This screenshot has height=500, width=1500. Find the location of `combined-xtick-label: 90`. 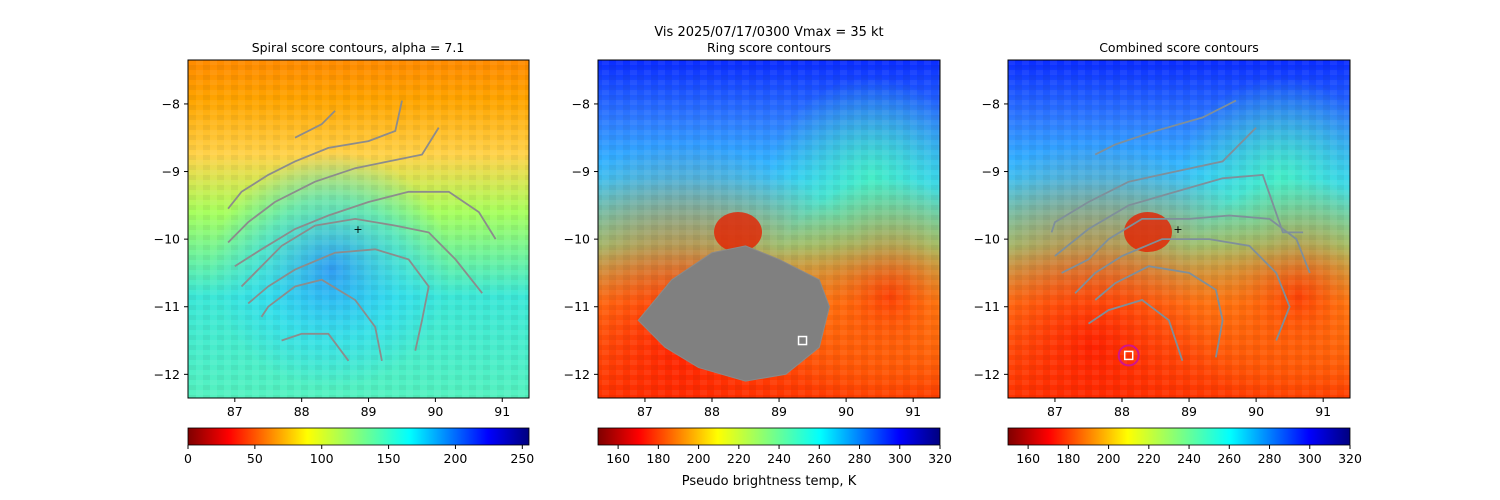

combined-xtick-label: 90 is located at coordinates (1256, 411).